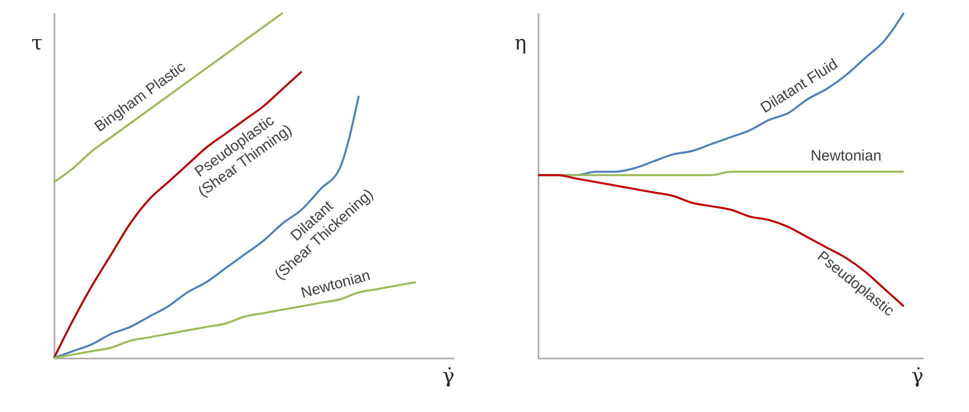 The image size is (969, 412). What do you see at coordinates (846, 156) in the screenshot?
I see `series-label: Newtonian` at bounding box center [846, 156].